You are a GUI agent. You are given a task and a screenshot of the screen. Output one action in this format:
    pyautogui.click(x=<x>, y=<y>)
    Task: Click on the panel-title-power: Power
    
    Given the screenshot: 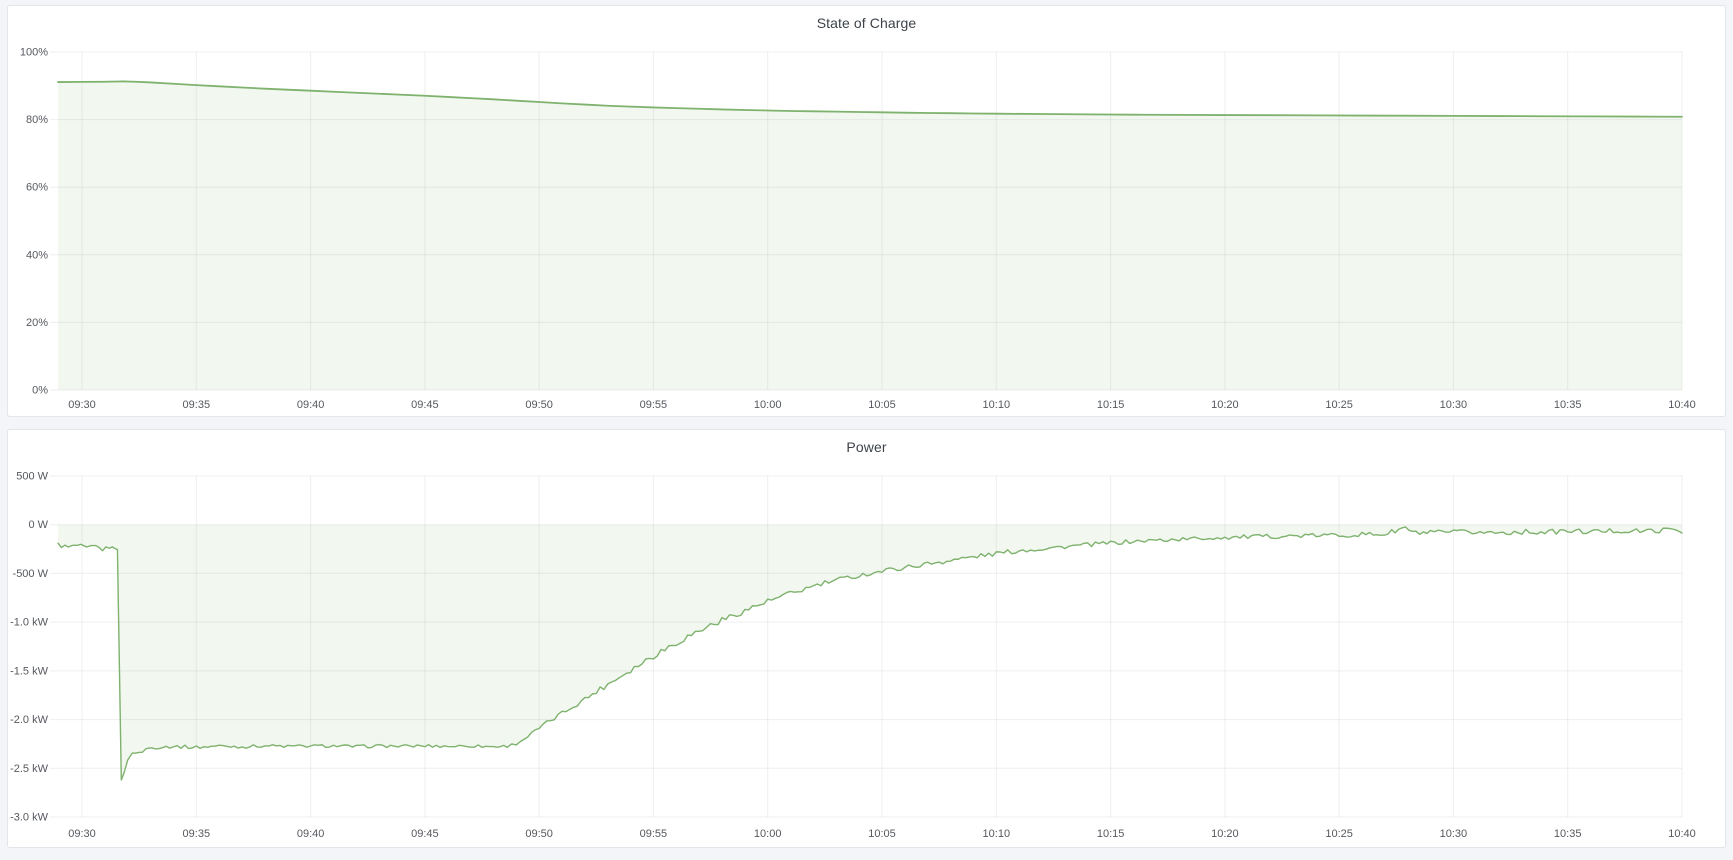 What is the action you would take?
    pyautogui.click(x=866, y=447)
    